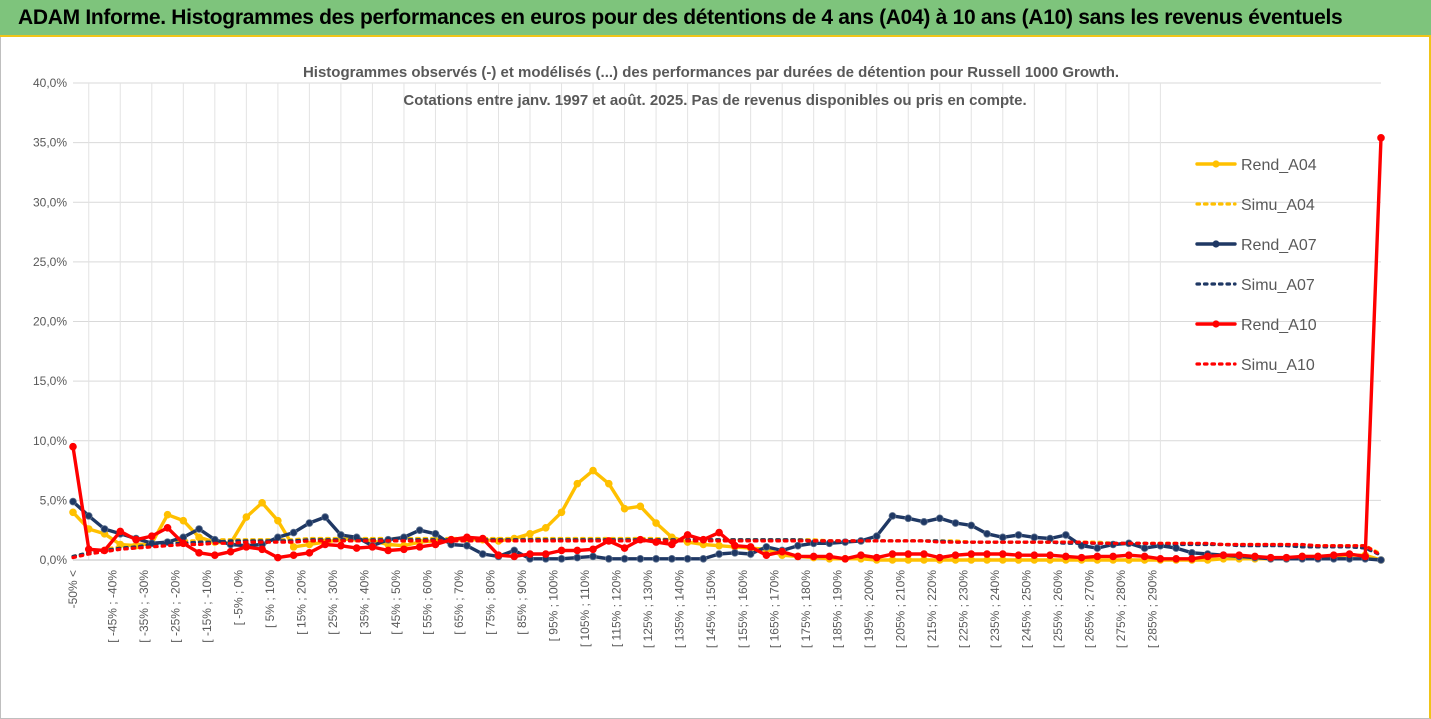 The height and width of the screenshot is (719, 1431). What do you see at coordinates (522, 602) in the screenshot?
I see `x-tick-label: [ 85% ; 90%` at bounding box center [522, 602].